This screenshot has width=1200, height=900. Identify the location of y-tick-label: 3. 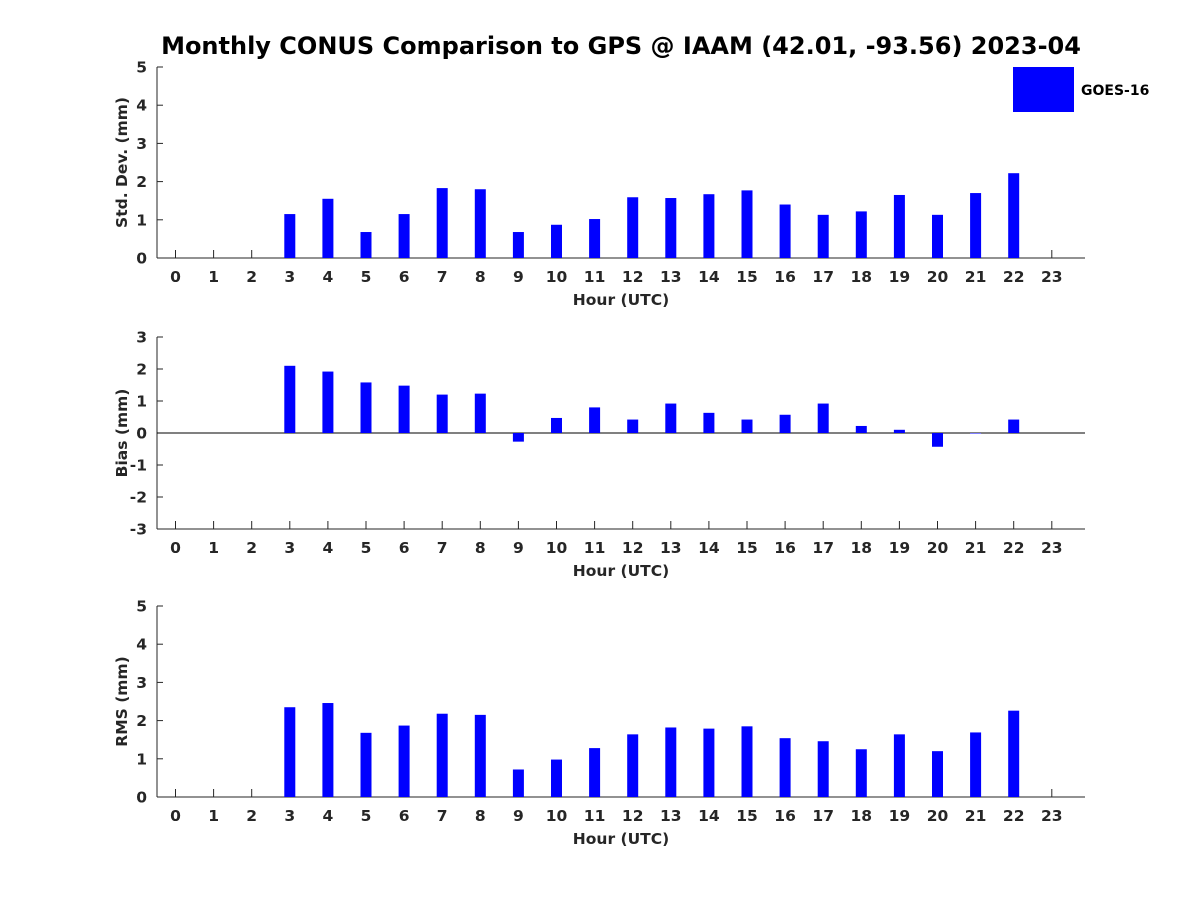
(141, 144).